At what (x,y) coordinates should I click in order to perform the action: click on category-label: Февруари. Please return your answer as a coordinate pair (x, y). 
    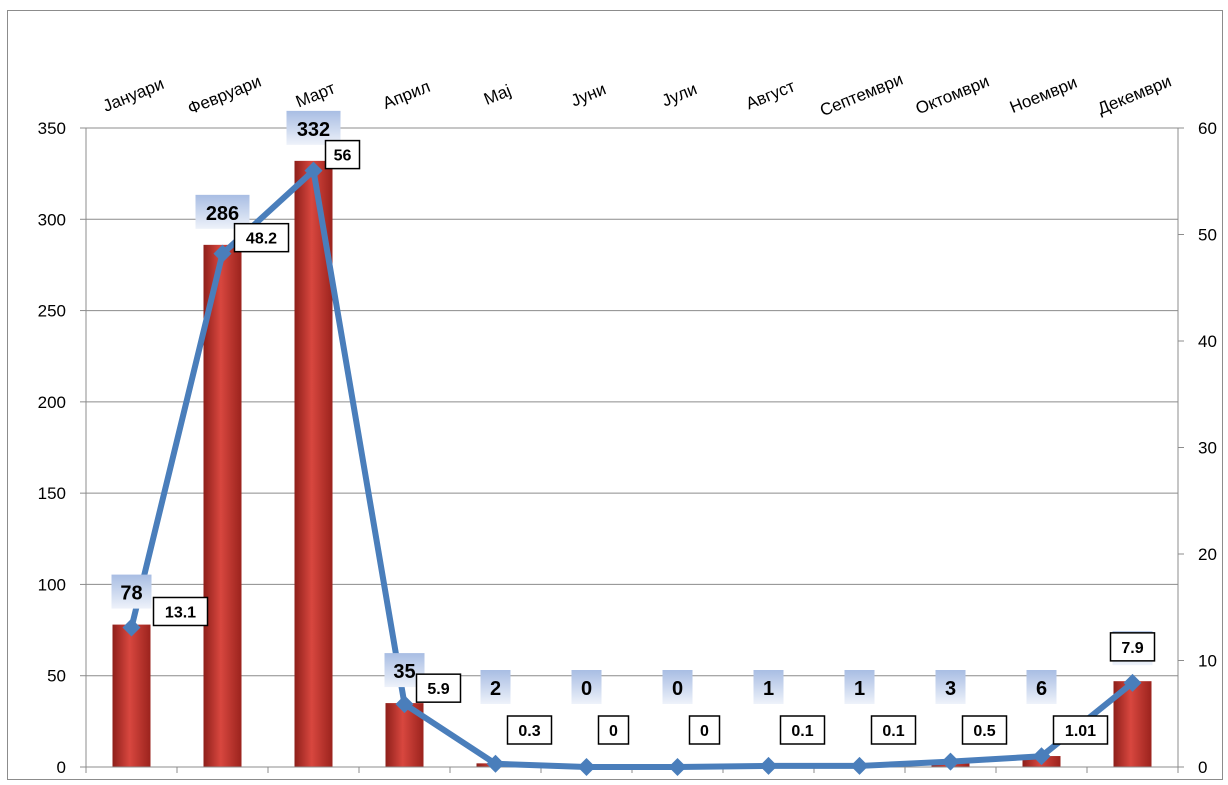
    Looking at the image, I should click on (224, 95).